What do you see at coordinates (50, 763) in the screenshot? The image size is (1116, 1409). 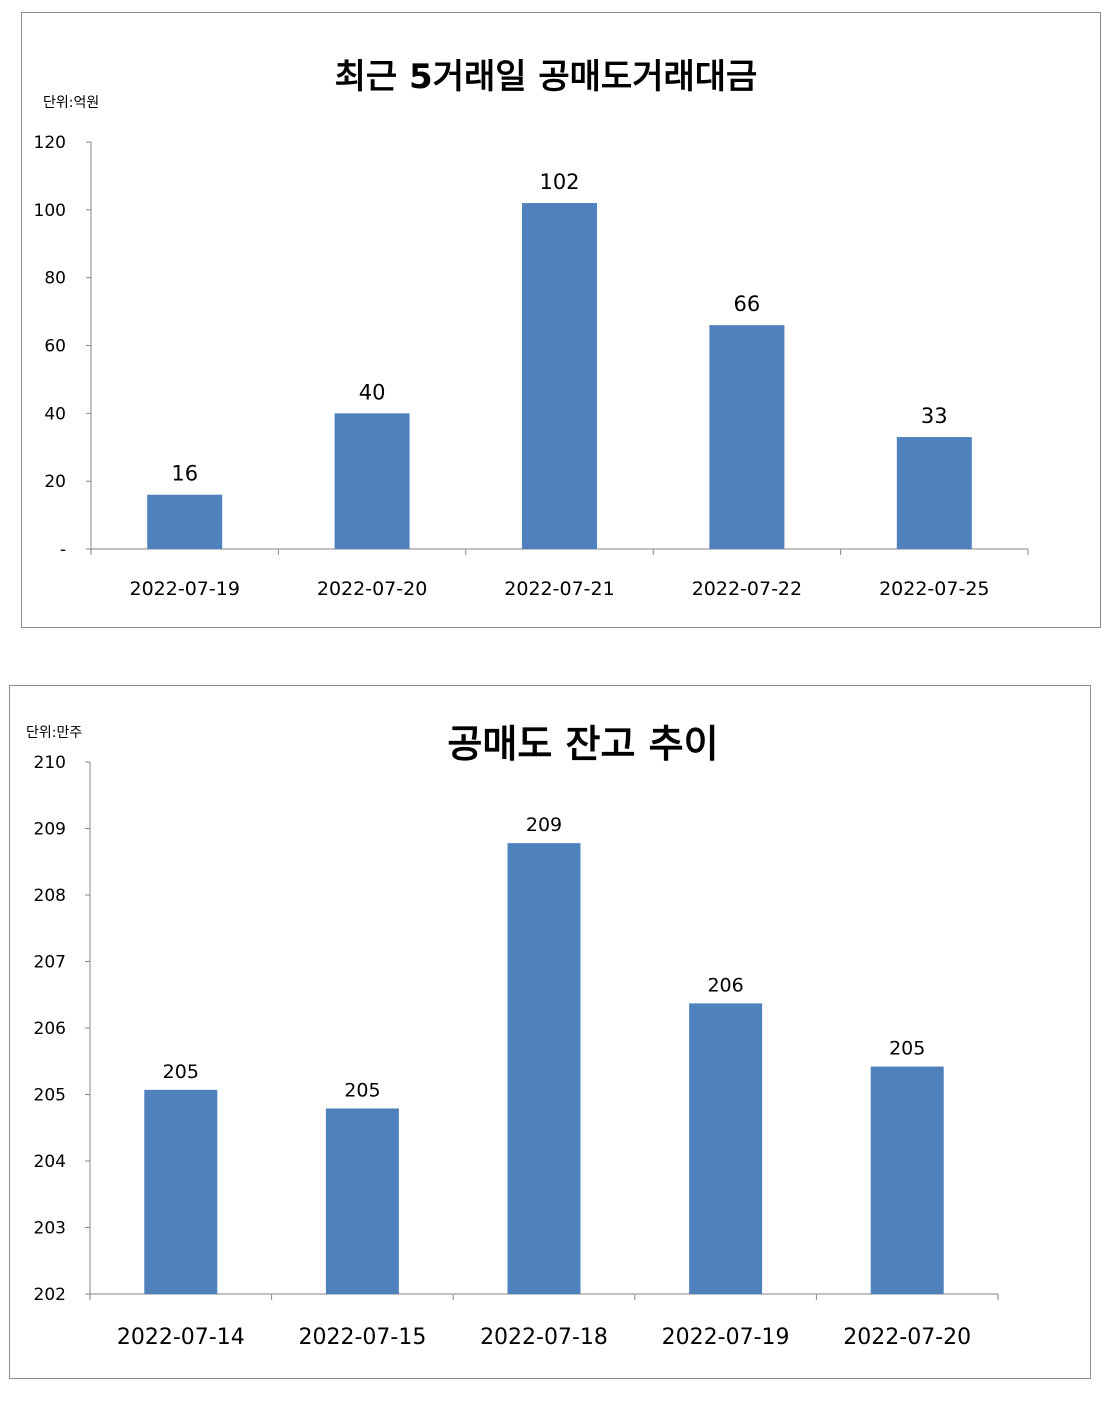 I see `y-tick-label: 210` at bounding box center [50, 763].